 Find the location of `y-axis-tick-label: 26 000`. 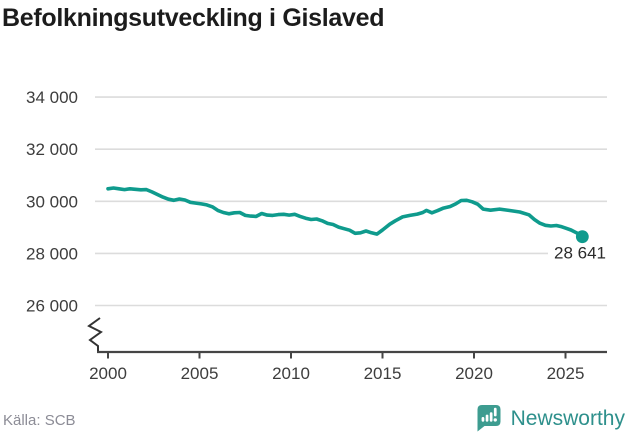

y-axis-tick-label: 26 000 is located at coordinates (52, 306).